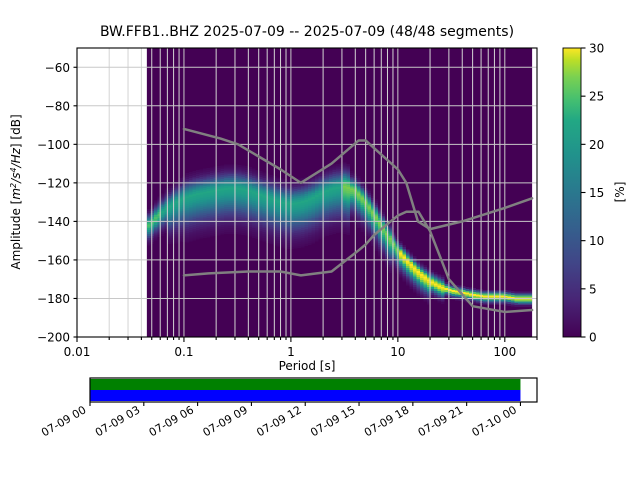 The width and height of the screenshot is (640, 480). I want to click on colorbar-tick-label: 25, so click(596, 97).